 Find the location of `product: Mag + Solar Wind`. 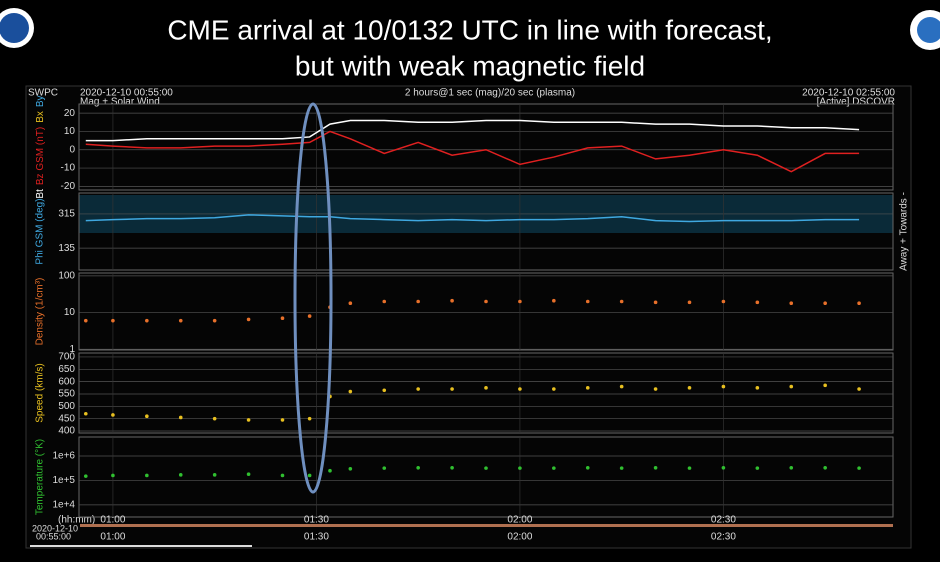

product: Mag + Solar Wind is located at coordinates (120, 102).